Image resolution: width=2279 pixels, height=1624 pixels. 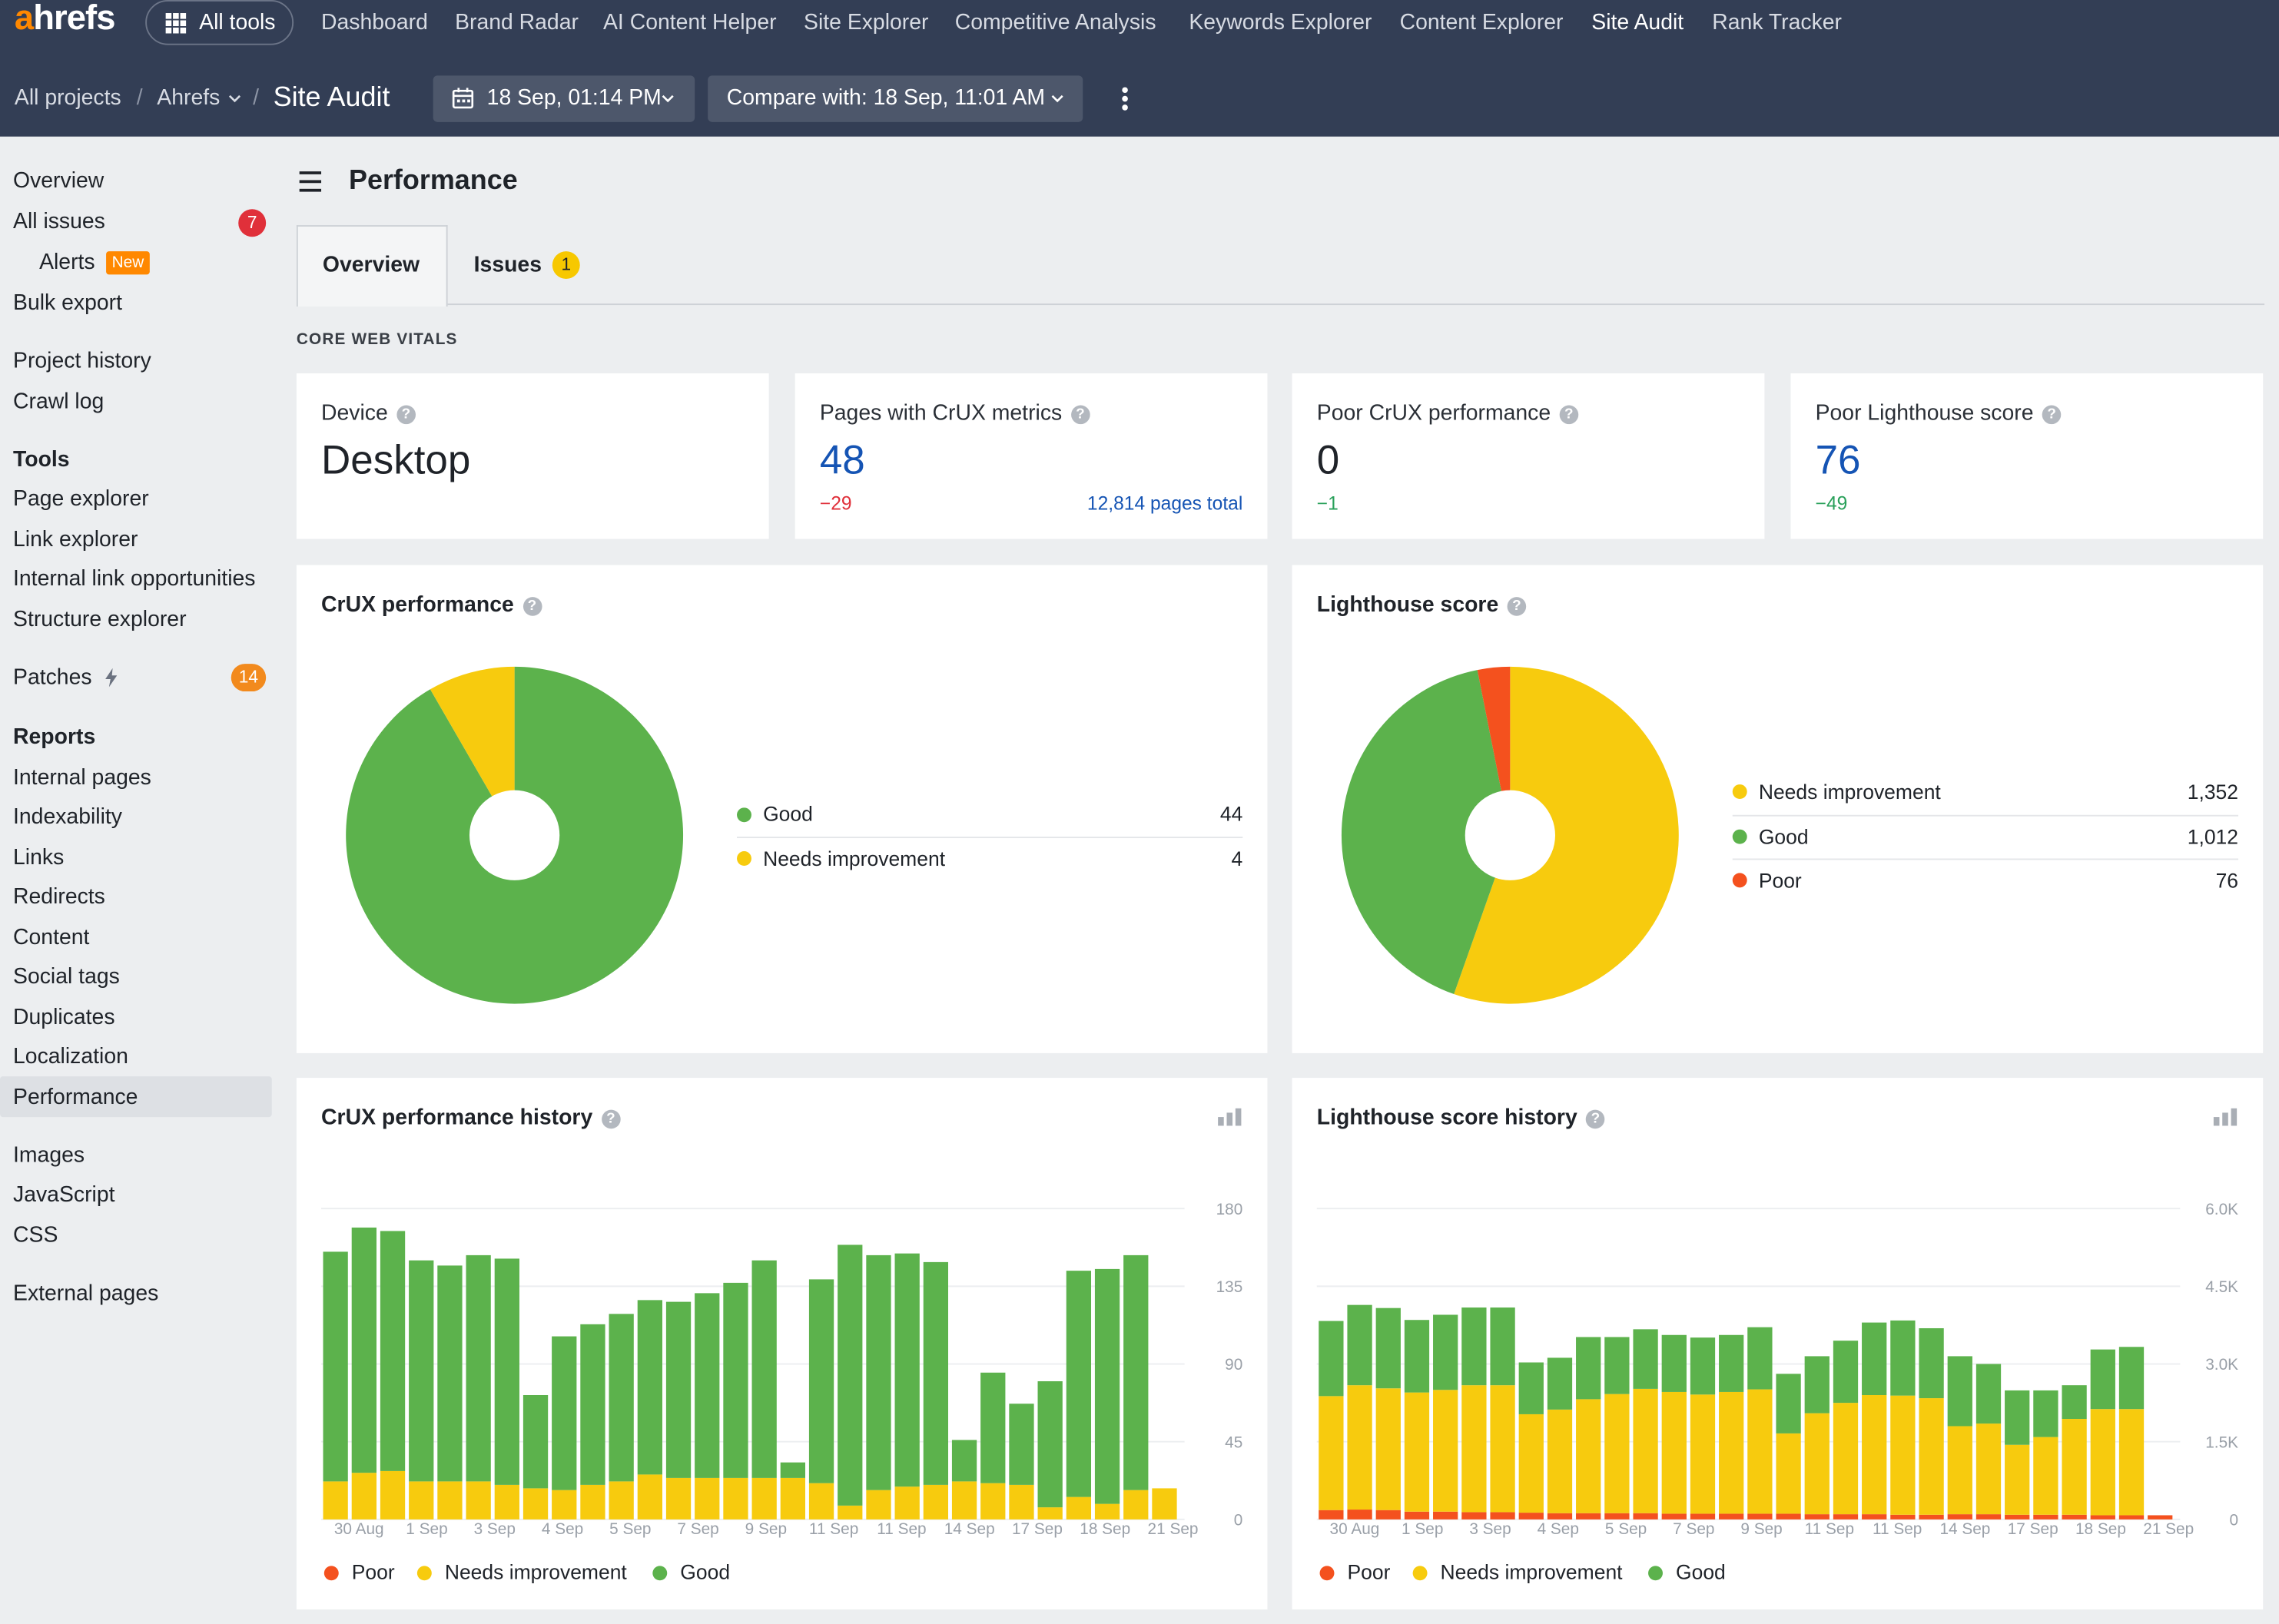 What do you see at coordinates (1701, 1571) in the screenshot?
I see `legend-label: Good` at bounding box center [1701, 1571].